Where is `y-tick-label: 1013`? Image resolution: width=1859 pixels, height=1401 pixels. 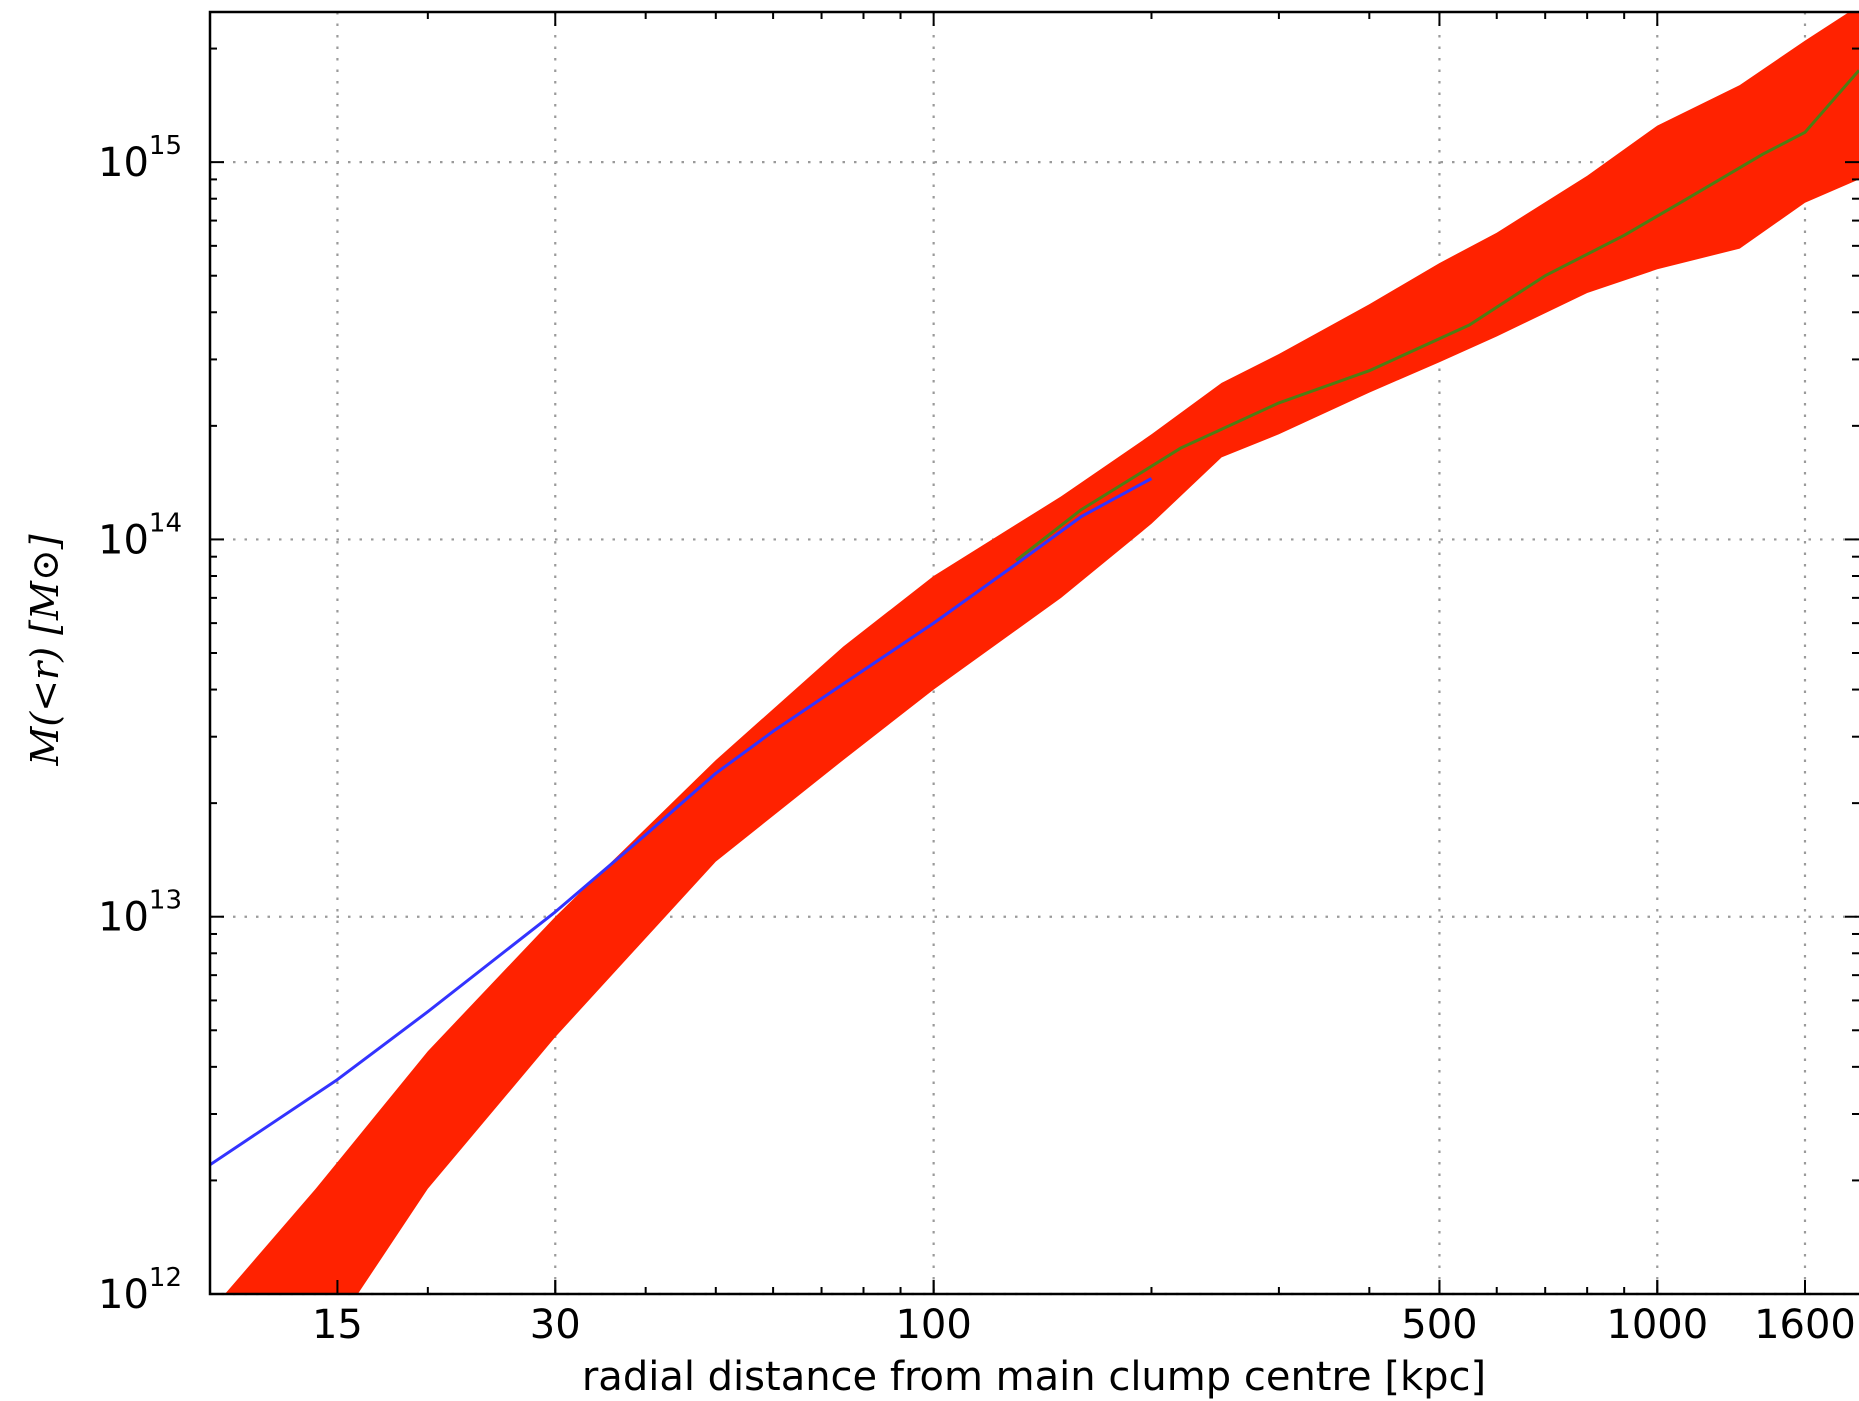 y-tick-label: 1013 is located at coordinates (140, 913).